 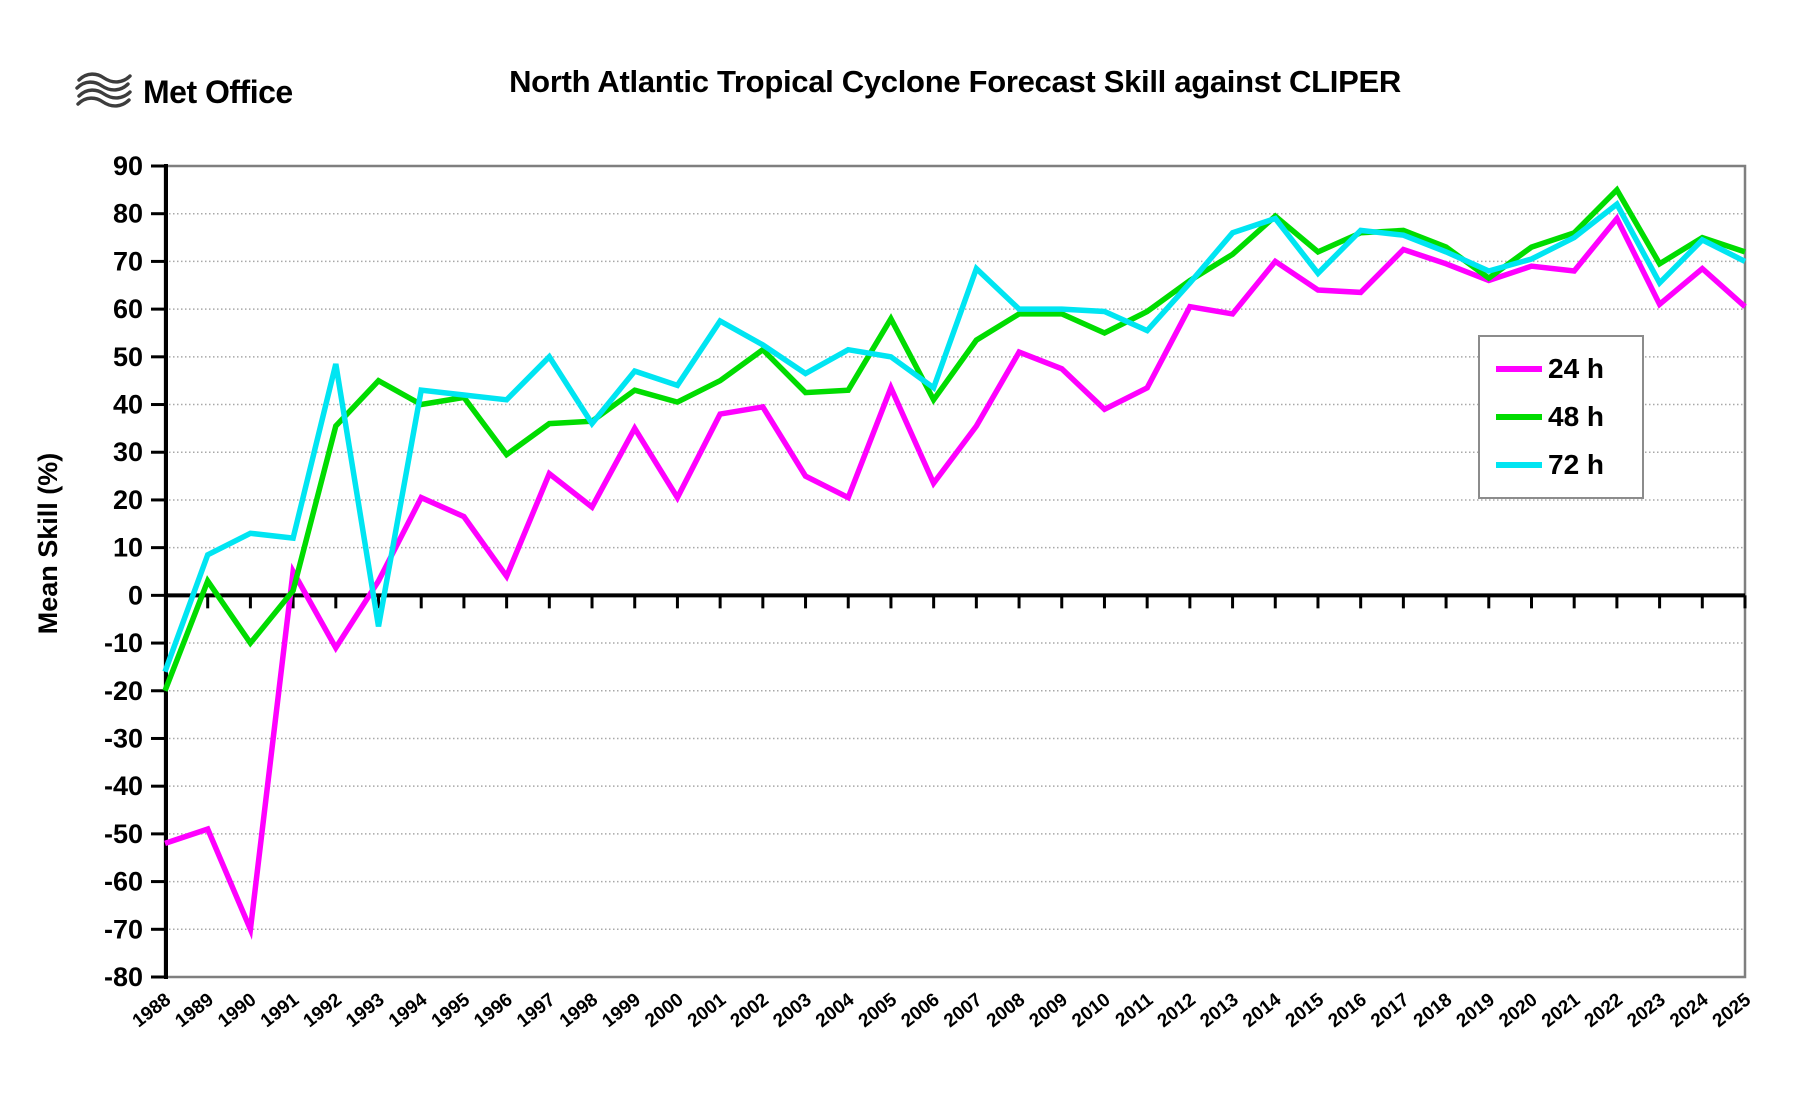 I want to click on x-axis-label-2007: 2007, so click(x=963, y=1010).